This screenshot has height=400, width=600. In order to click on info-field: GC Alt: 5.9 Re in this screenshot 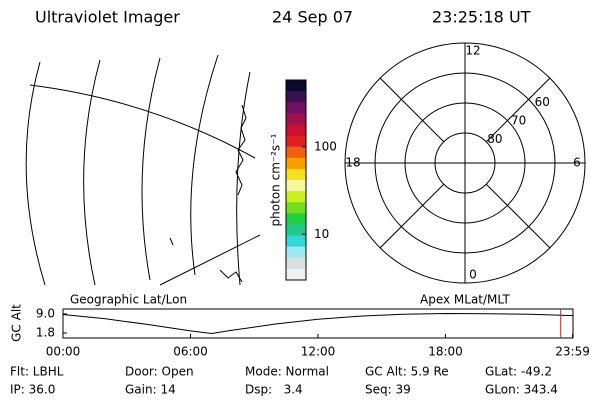, I will do `click(407, 372)`.